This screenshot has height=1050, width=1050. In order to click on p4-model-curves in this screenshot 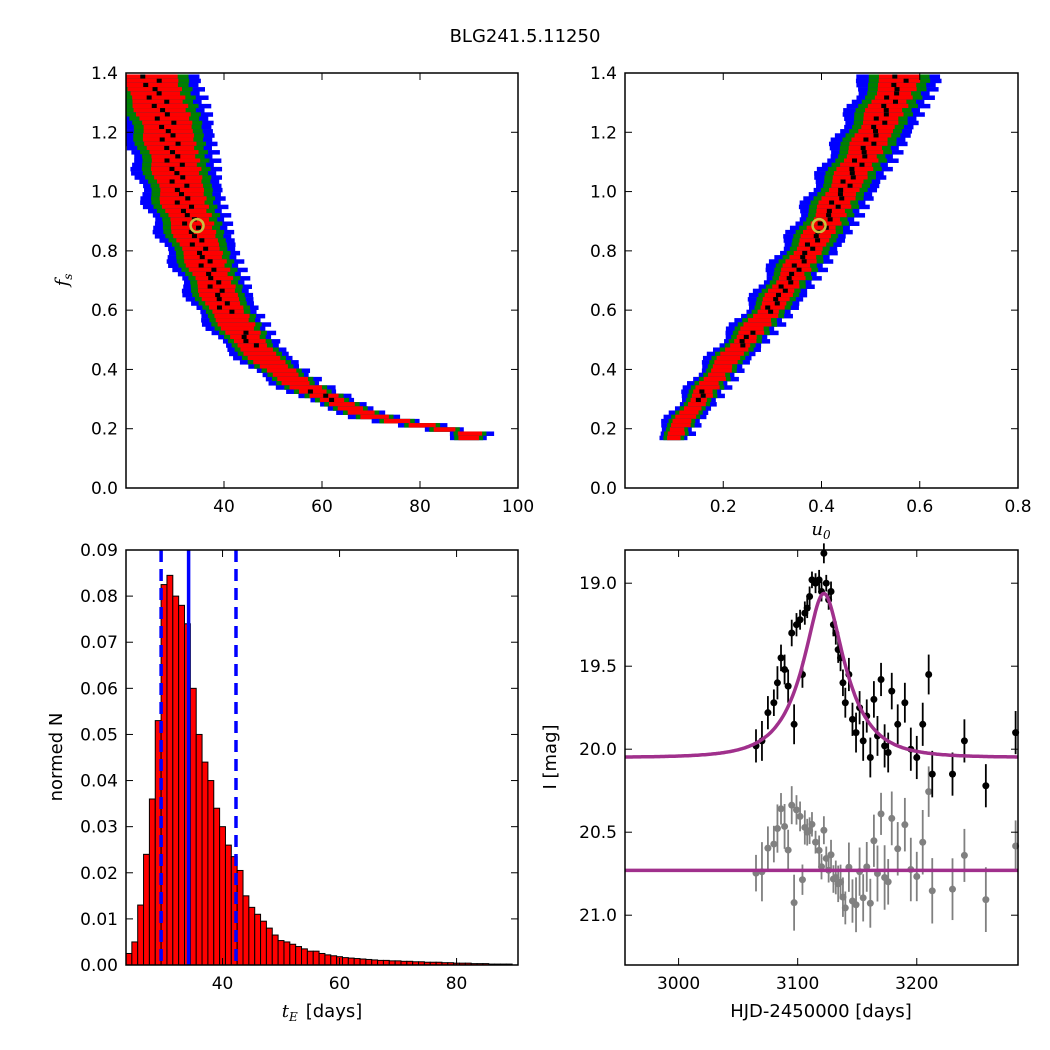, I will do `click(821, 732)`.